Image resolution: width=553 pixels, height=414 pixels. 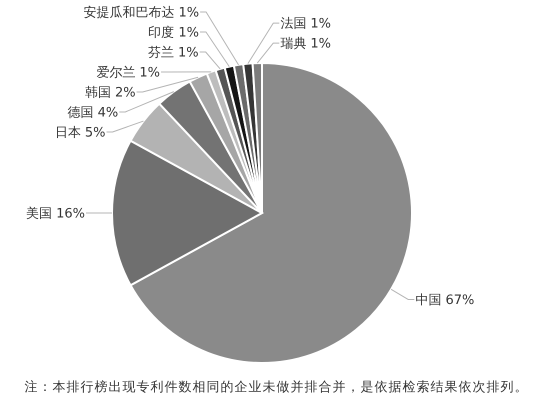 What do you see at coordinates (128, 73) in the screenshot?
I see `slice-label: 爱尔兰 1%` at bounding box center [128, 73].